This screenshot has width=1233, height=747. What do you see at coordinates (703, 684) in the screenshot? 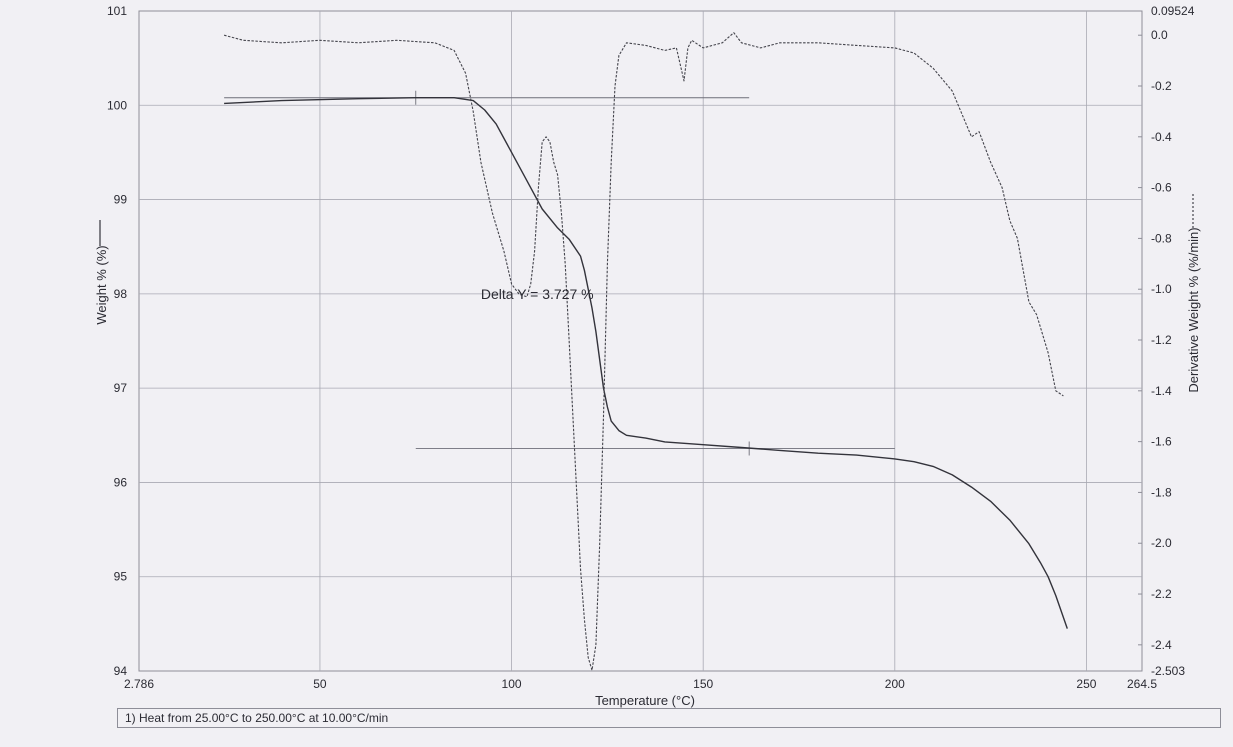
I see `x-tick-label: 150` at bounding box center [703, 684].